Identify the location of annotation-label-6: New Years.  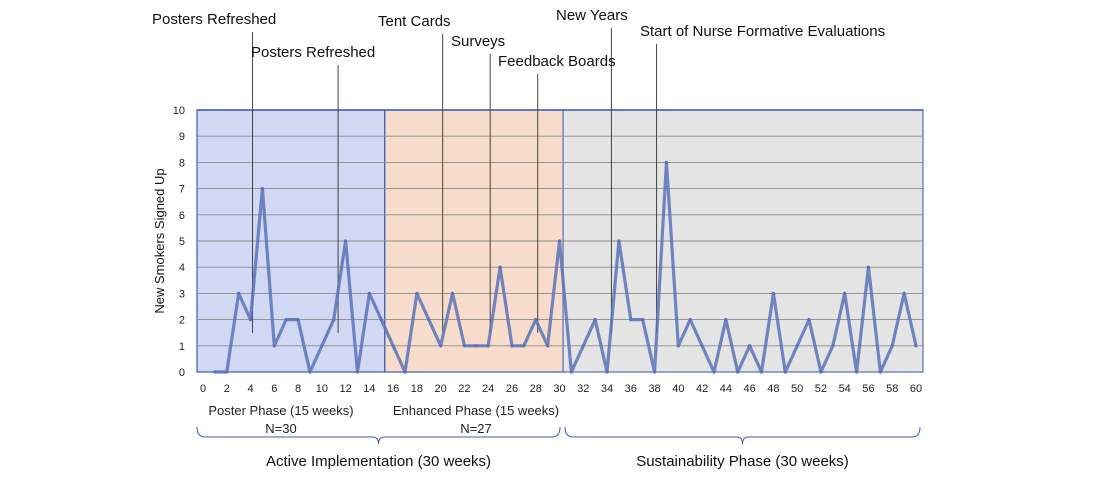
(592, 15).